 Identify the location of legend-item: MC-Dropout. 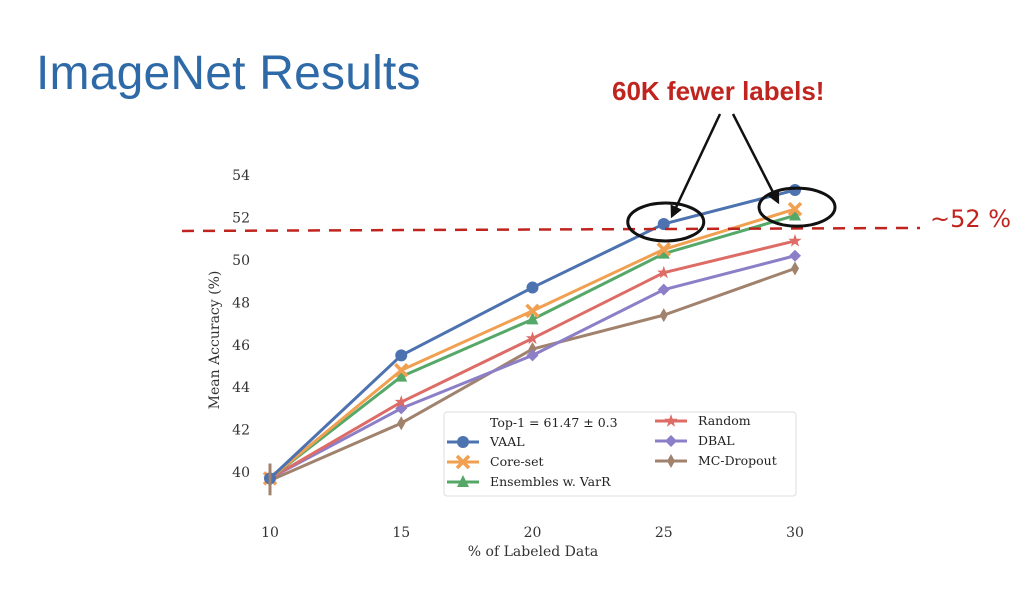
(716, 460).